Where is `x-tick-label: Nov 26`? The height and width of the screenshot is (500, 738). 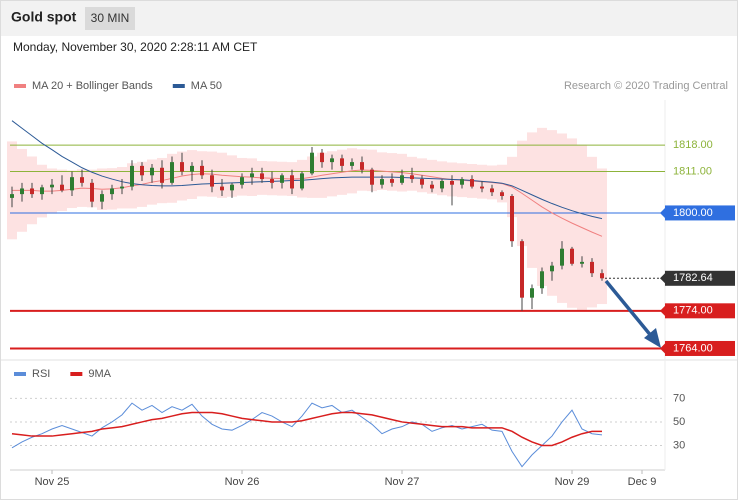 x-tick-label: Nov 26 is located at coordinates (242, 482).